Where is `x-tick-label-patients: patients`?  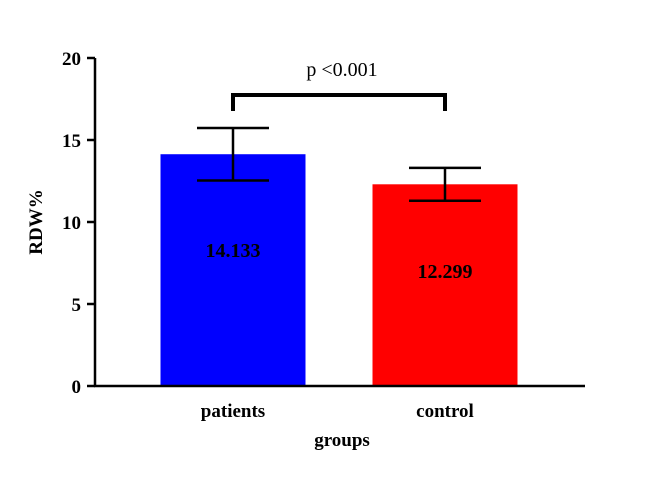 x-tick-label-patients: patients is located at coordinates (233, 411).